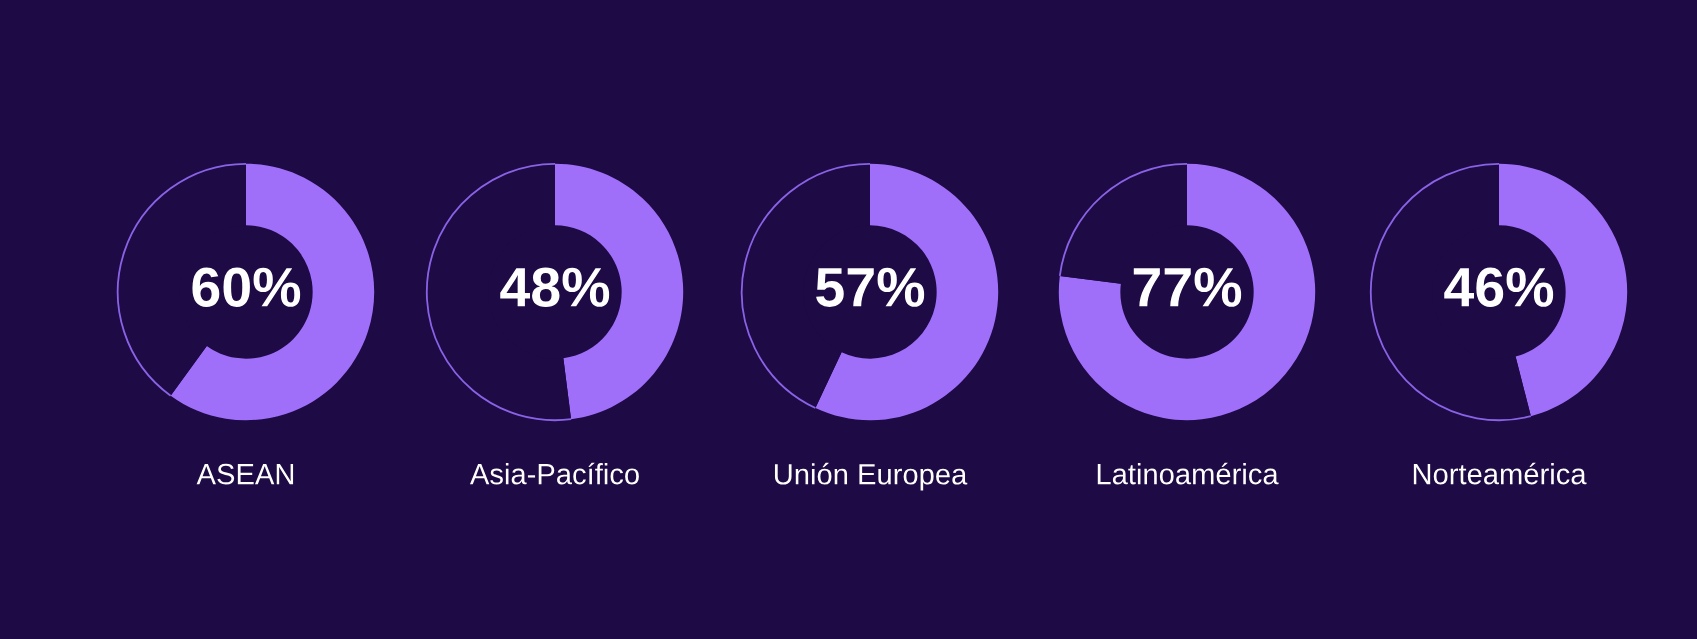  What do you see at coordinates (871, 476) in the screenshot?
I see `text: Unión Europea` at bounding box center [871, 476].